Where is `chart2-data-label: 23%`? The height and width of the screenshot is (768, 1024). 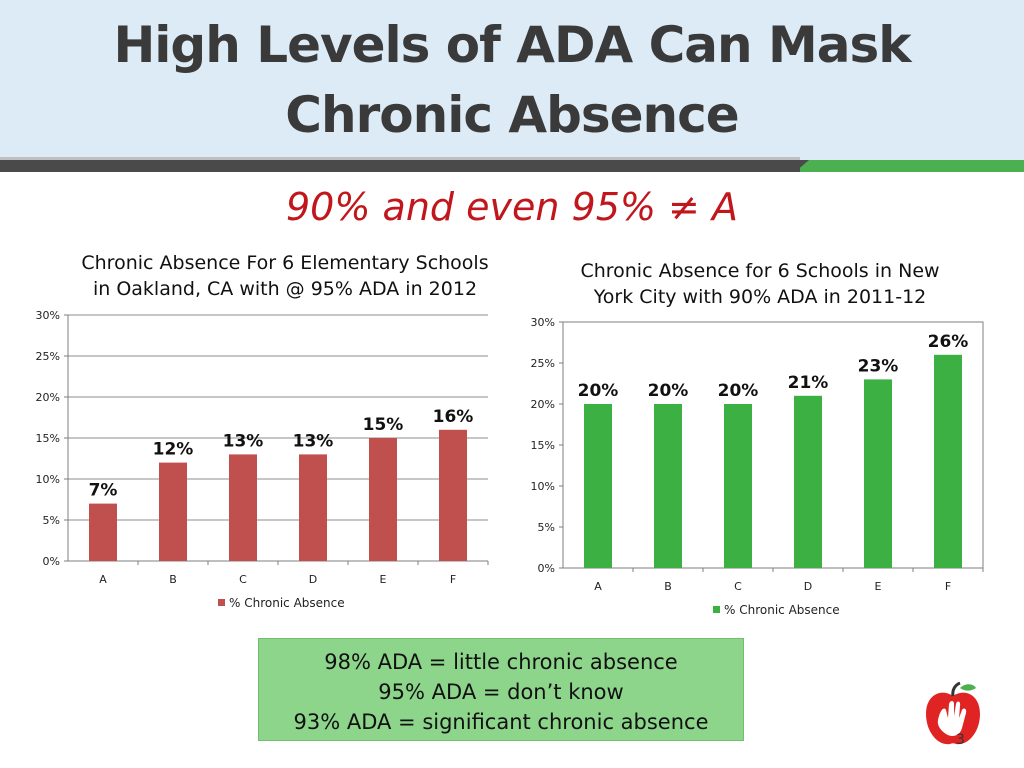 chart2-data-label: 23% is located at coordinates (878, 366).